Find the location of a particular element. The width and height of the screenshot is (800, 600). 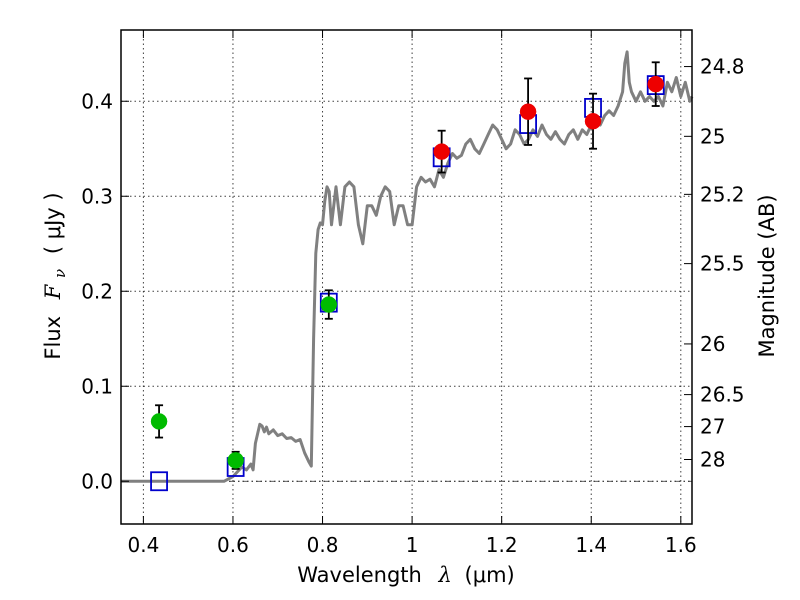

model-photometry-square is located at coordinates (159, 481).